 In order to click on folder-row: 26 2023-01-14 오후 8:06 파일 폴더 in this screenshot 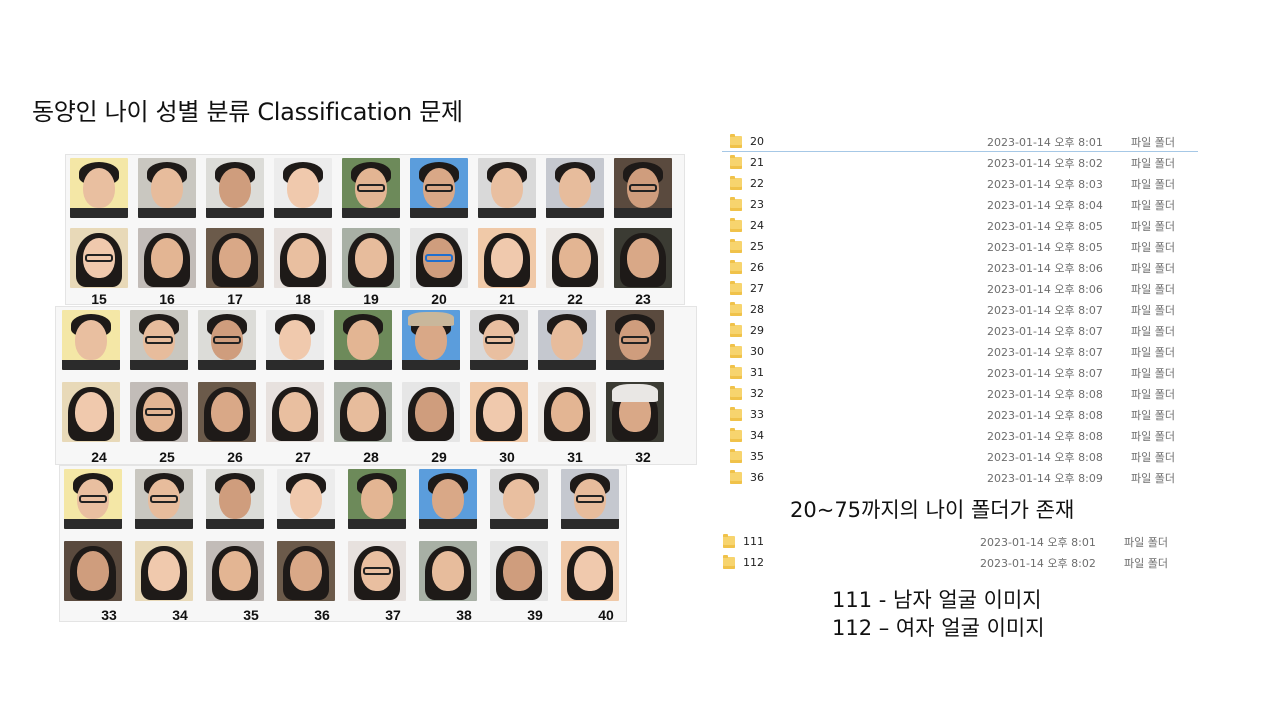, I will do `click(960, 267)`.